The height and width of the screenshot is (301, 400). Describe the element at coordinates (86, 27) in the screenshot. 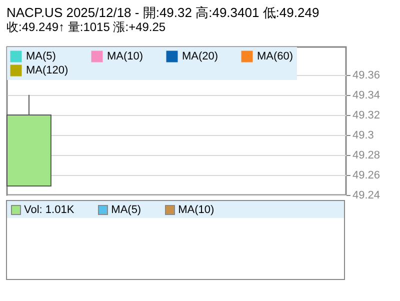

I see `chart-subtitle: 收:49.249↑ 量:1015 漲:+49.25` at that location.